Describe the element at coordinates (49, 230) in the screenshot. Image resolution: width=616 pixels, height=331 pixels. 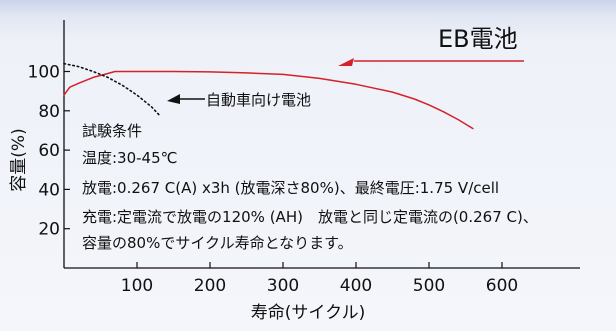
I see `y-tick-label: 20` at that location.